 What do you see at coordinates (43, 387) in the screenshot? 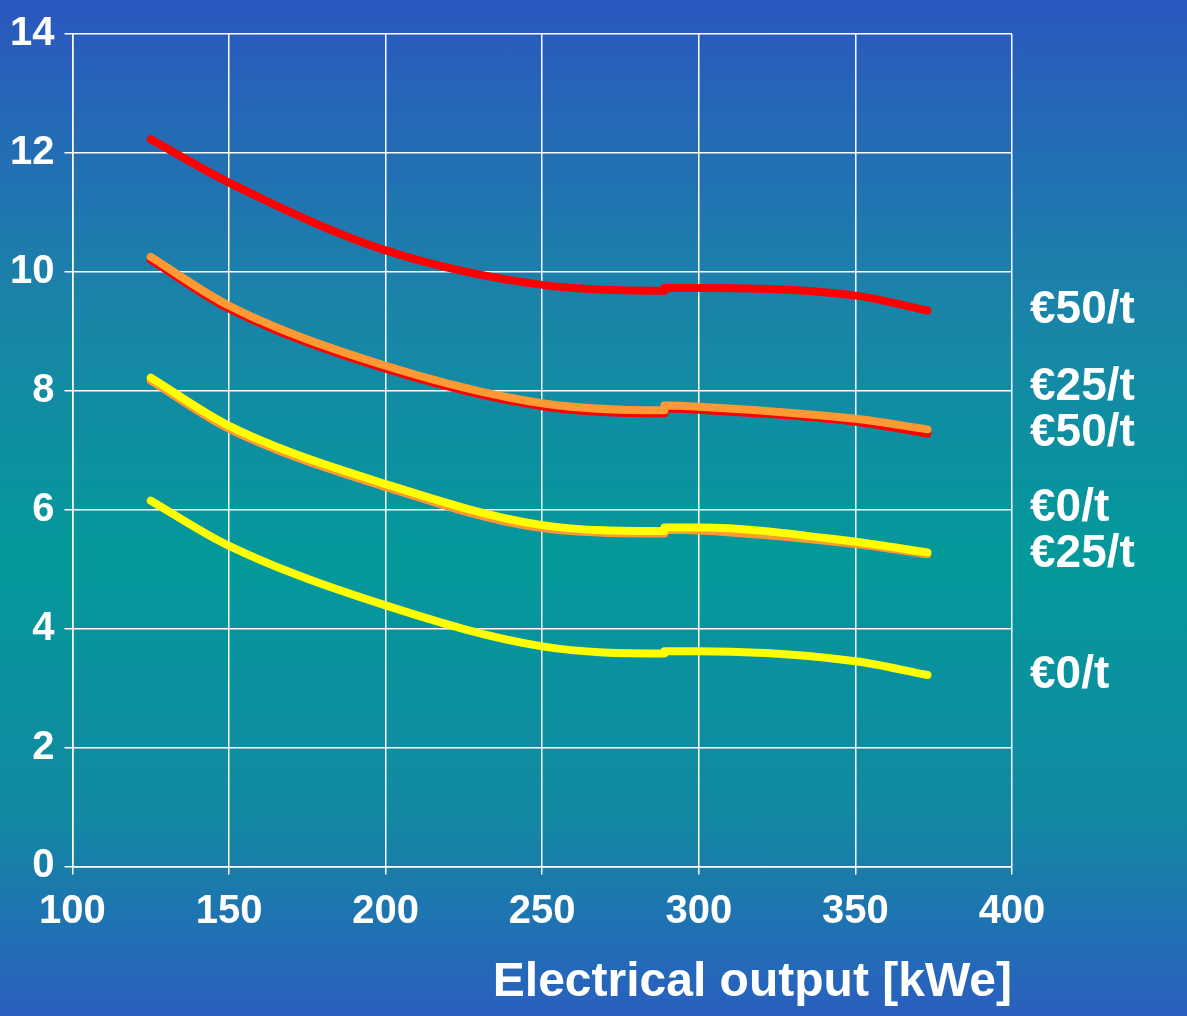
I see `y-tick-label: 8` at bounding box center [43, 387].